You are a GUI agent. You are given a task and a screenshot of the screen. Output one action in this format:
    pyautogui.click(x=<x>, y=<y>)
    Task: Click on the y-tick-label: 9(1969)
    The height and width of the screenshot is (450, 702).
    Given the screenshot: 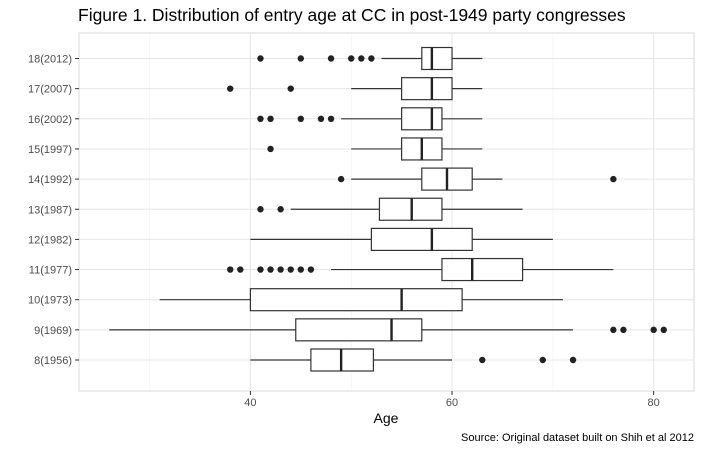 What is the action you would take?
    pyautogui.click(x=53, y=331)
    